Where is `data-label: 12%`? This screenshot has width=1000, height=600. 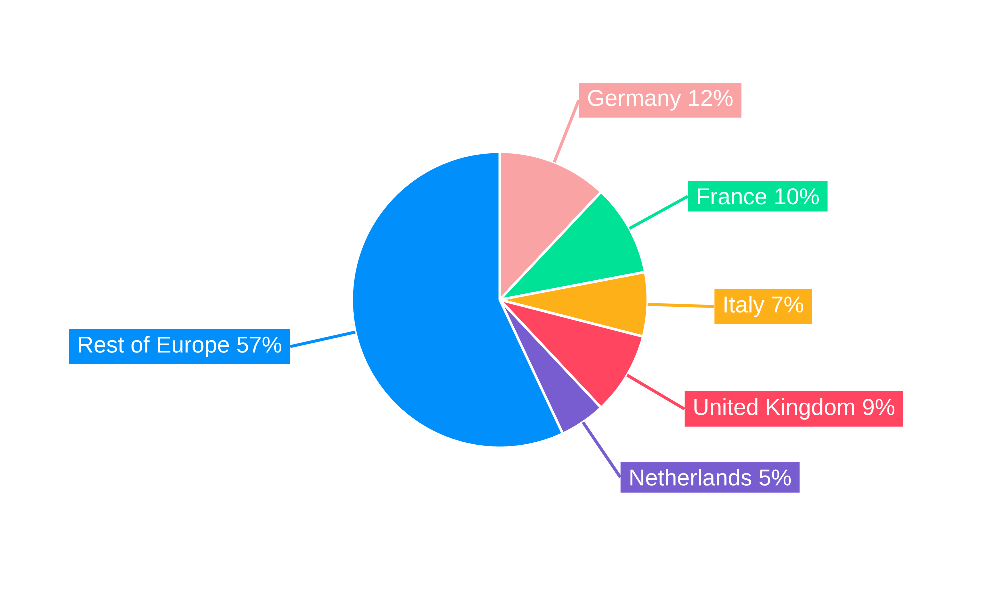
data-label: 12% is located at coordinates (711, 98).